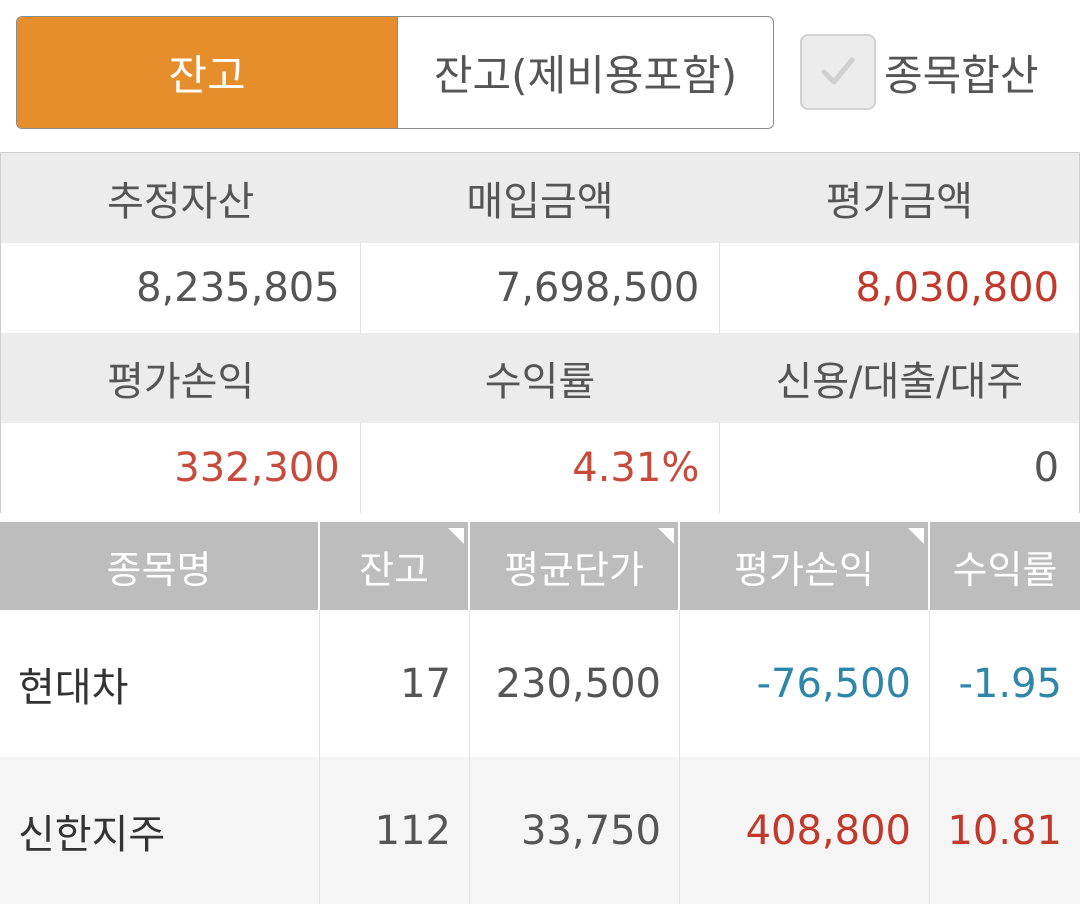 The height and width of the screenshot is (918, 1080). I want to click on tab-balance-with-fees: 잔고(제비용포함), so click(585, 72).